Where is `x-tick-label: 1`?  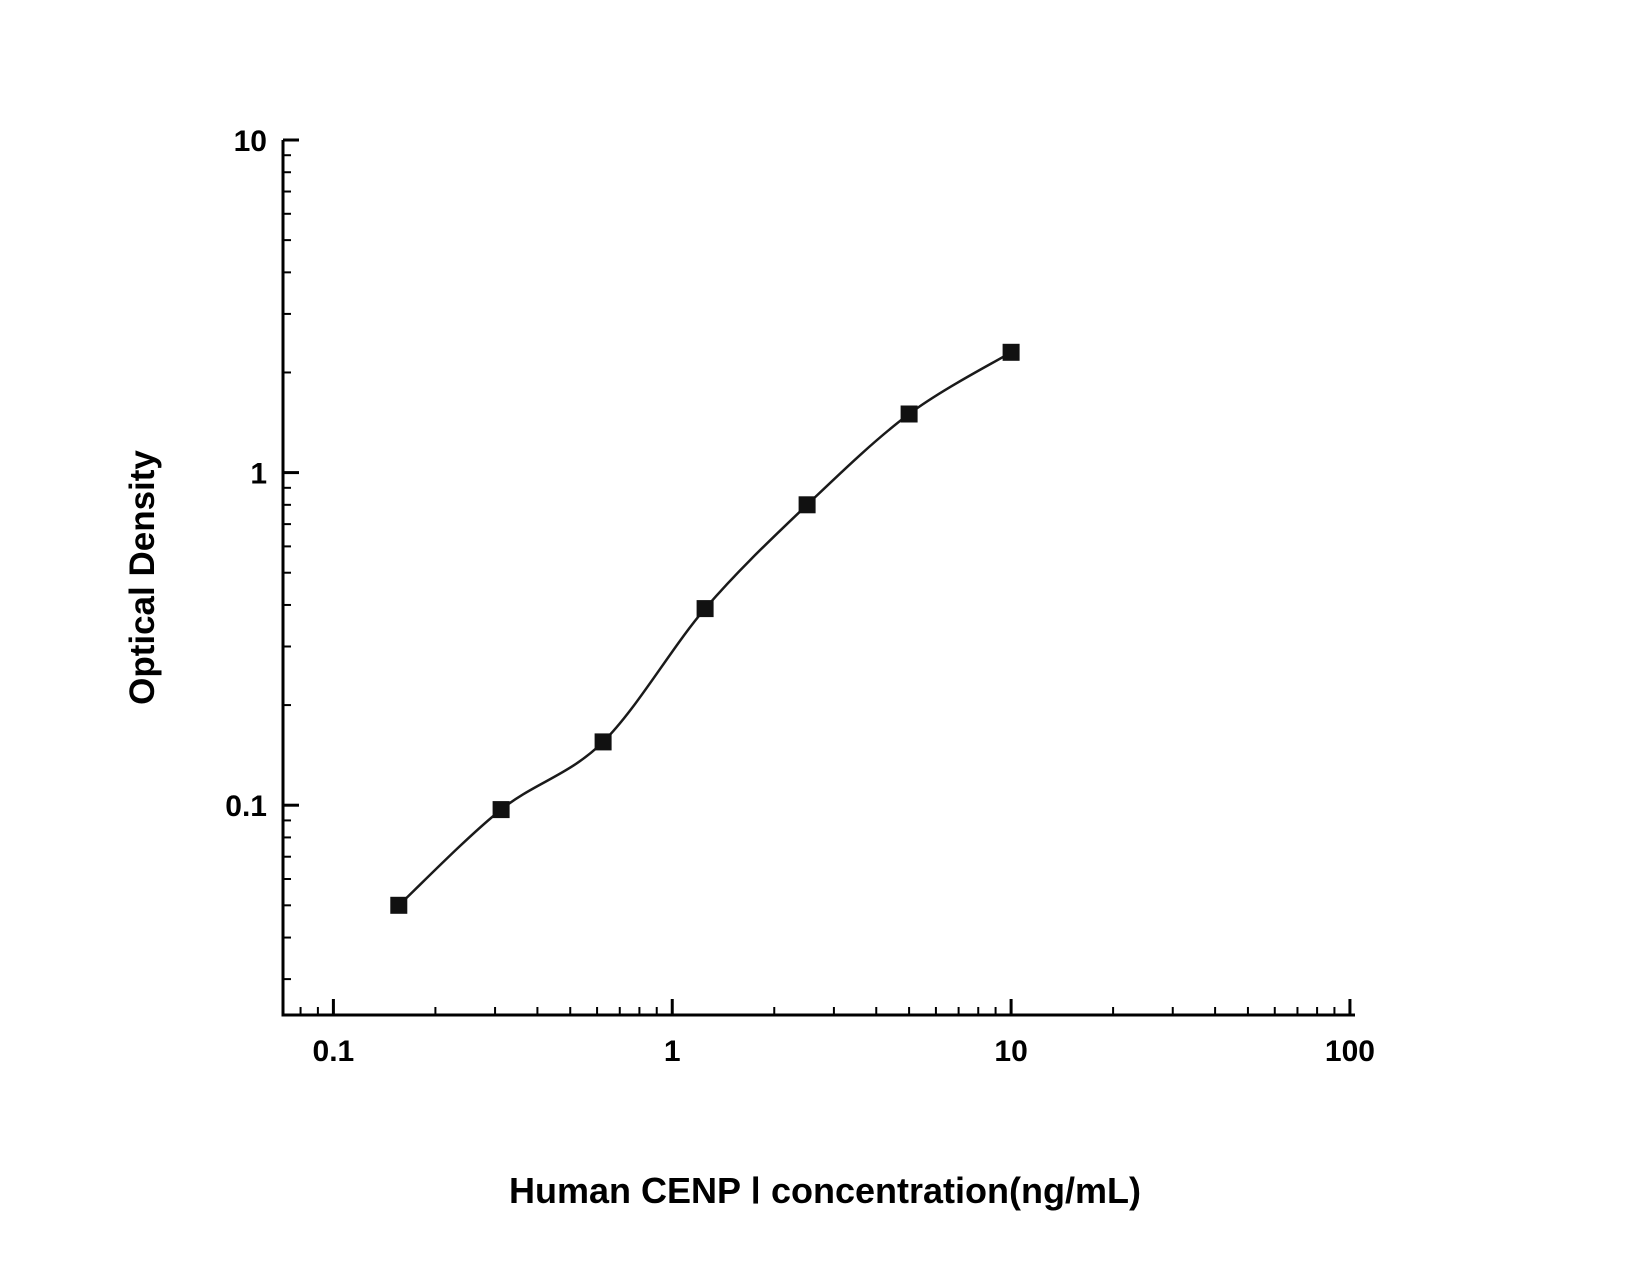 x-tick-label: 1 is located at coordinates (672, 1051).